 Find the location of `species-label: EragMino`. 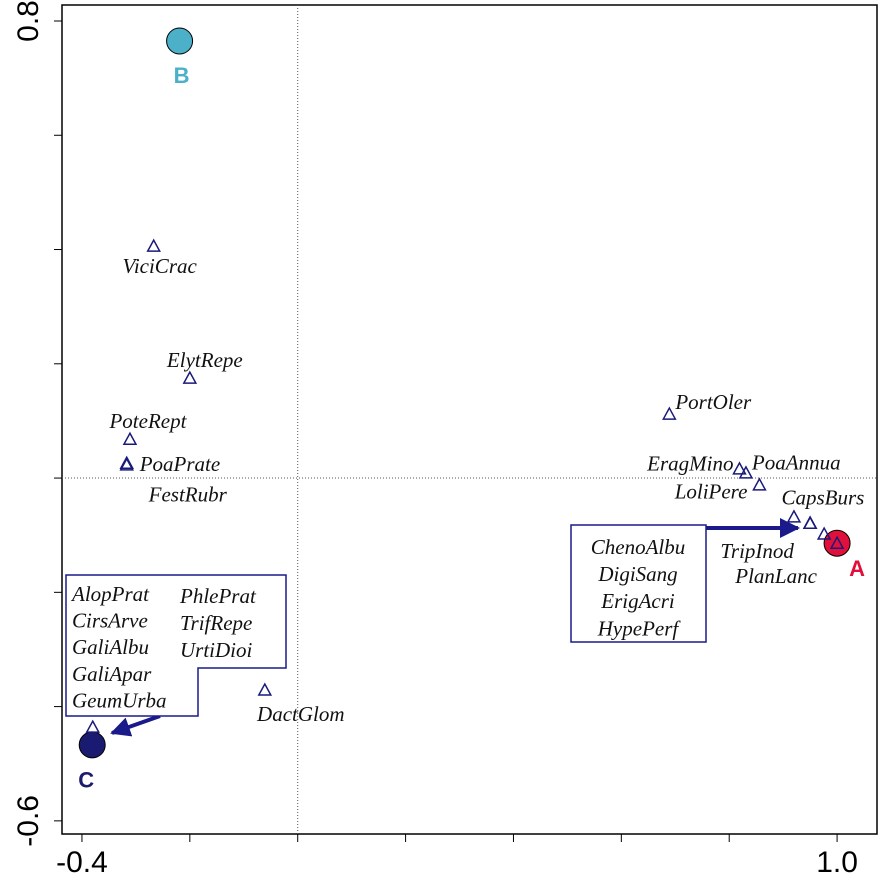

species-label: EragMino is located at coordinates (689, 464).